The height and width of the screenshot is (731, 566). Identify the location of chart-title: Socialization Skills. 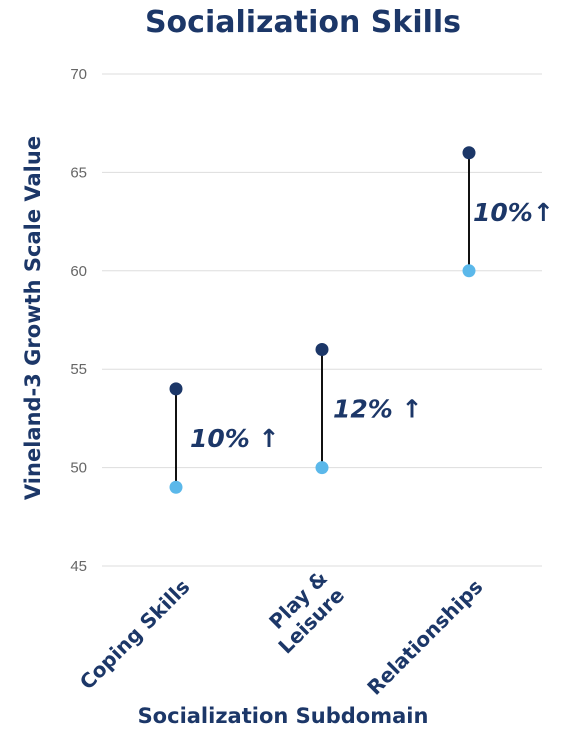
(303, 22).